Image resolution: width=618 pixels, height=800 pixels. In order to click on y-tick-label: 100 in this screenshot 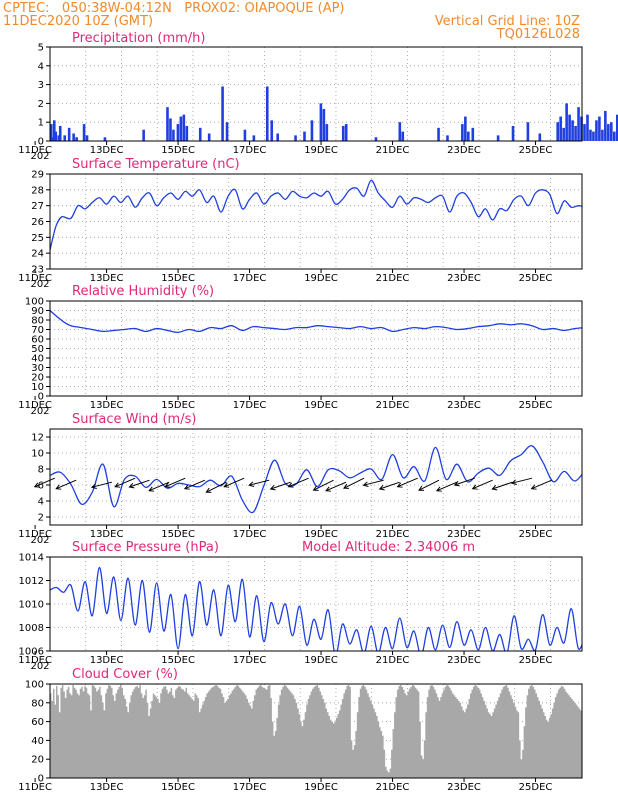, I will do `click(34, 302)`.